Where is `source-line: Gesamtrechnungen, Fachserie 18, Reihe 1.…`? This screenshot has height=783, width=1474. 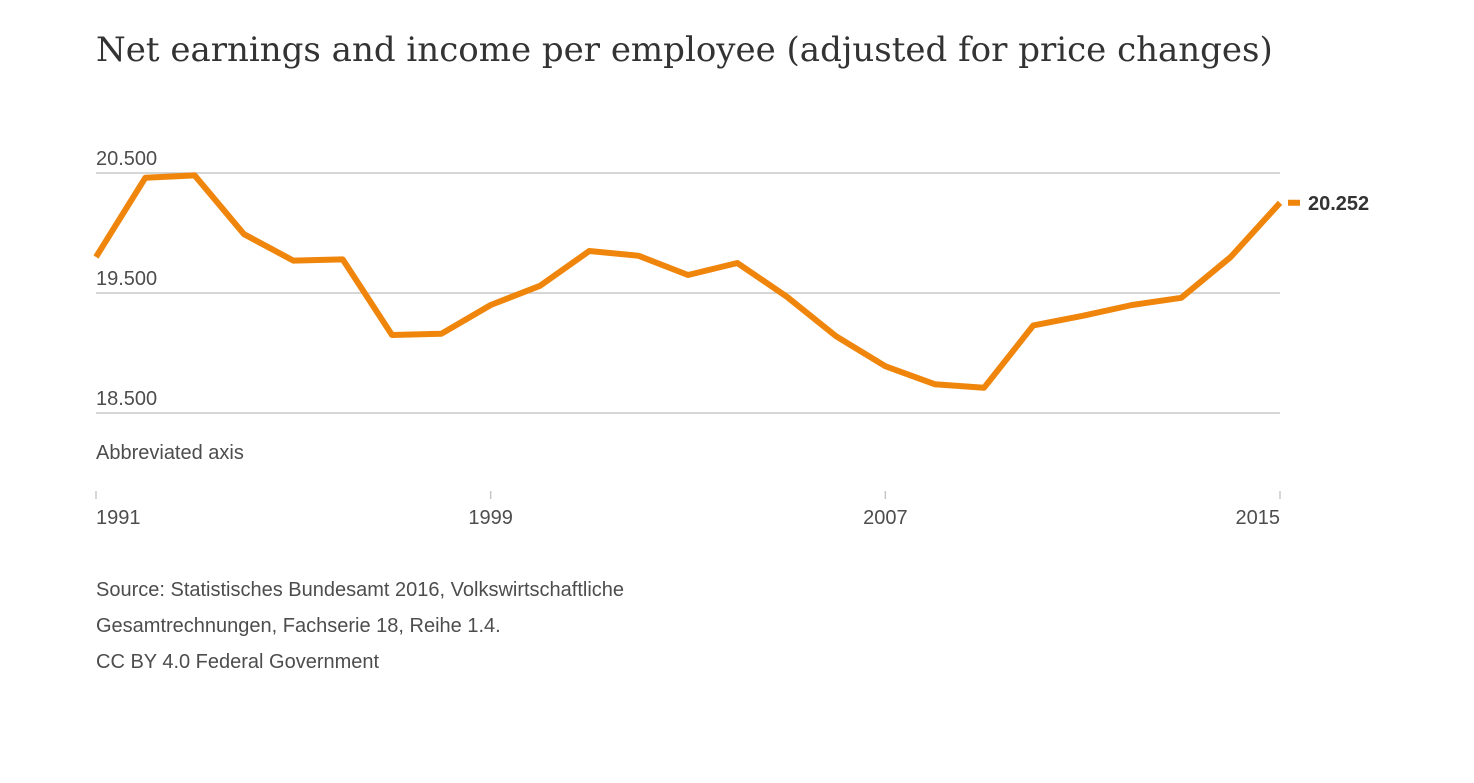 source-line: Gesamtrechnungen, Fachserie 18, Reihe 1.… is located at coordinates (298, 626).